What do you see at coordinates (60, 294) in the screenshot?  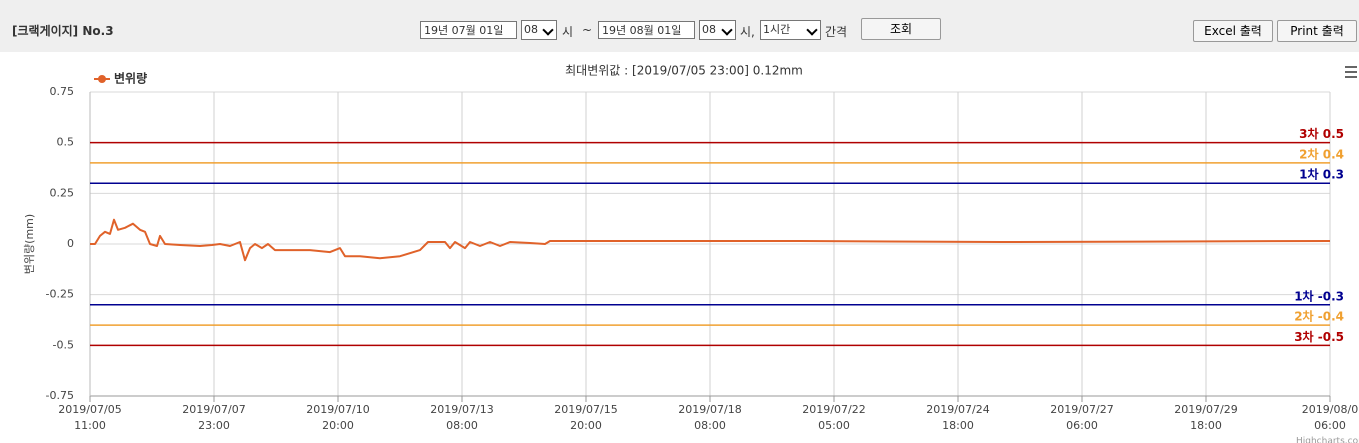 I see `y-tick-label: -0.25` at bounding box center [60, 294].